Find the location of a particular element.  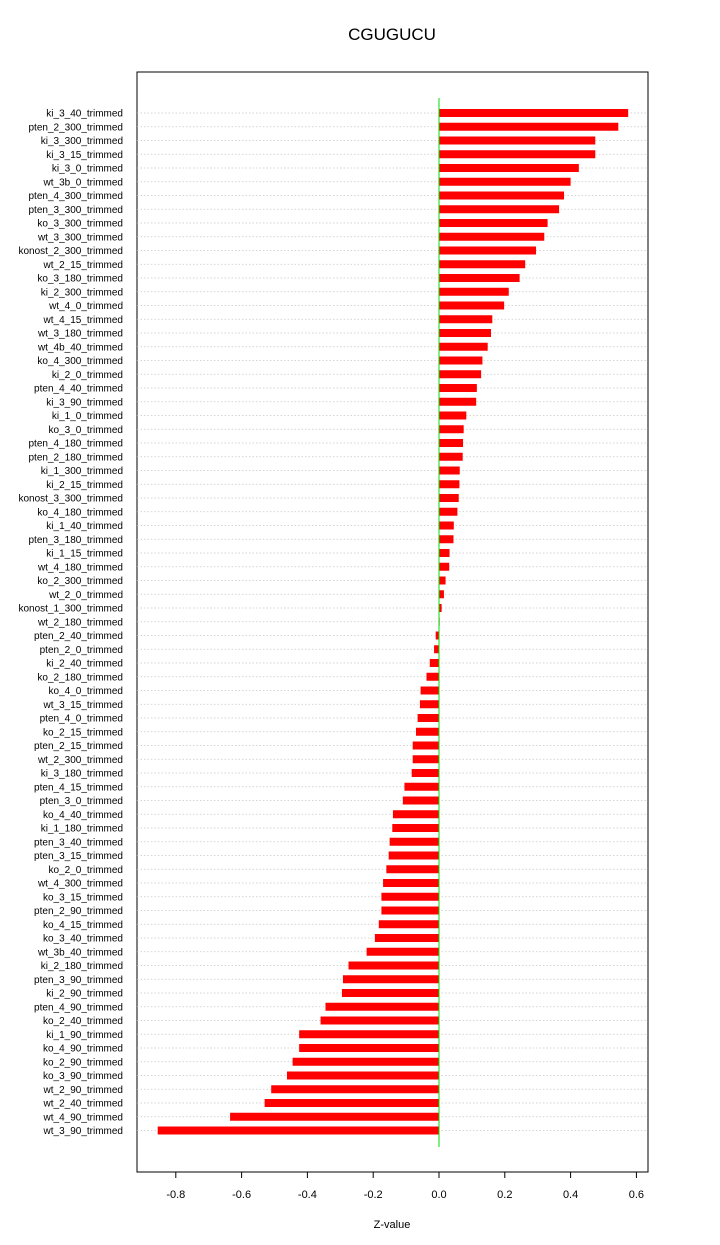

bar-ko_4_0_trimmed is located at coordinates (429, 690).